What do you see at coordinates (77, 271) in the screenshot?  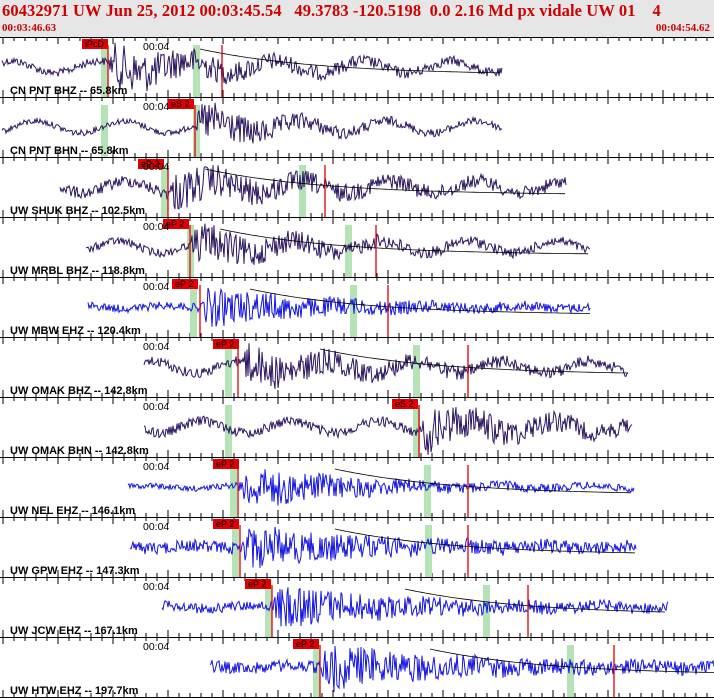 I see `station-label: UW MRBL BHZ -- 118.8km` at bounding box center [77, 271].